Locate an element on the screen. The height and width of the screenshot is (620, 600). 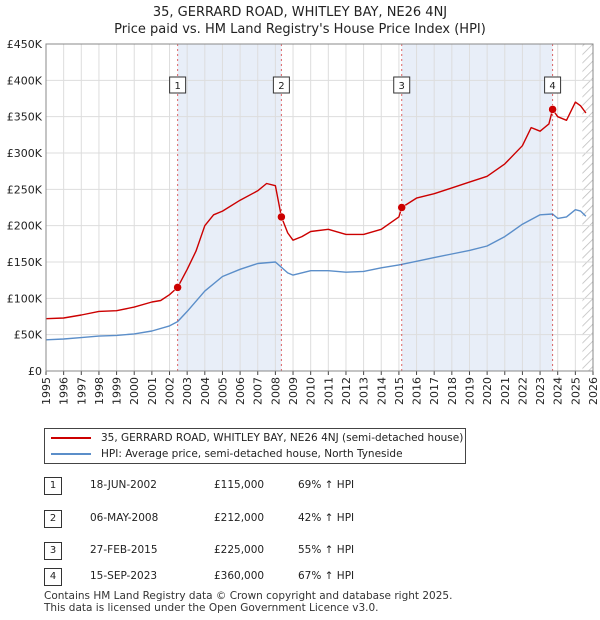
sale-row: 3 27-FEB-2015 £225,000 55% ↑ HPI is located at coordinates (304, 550).